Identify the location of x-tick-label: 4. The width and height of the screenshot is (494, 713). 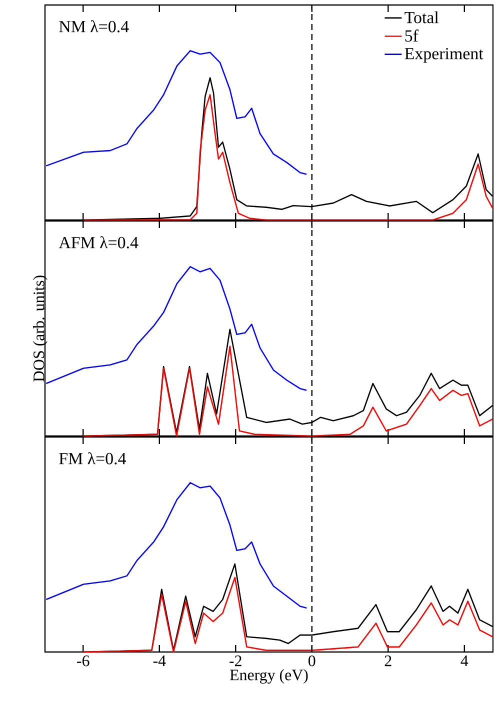
(464, 661).